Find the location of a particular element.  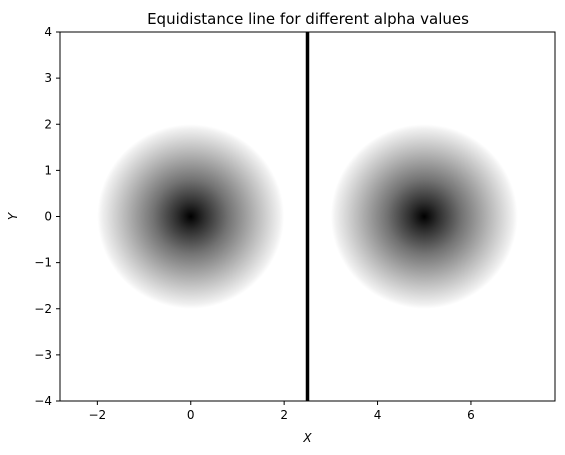

y-axis-label: Y is located at coordinates (13, 215).